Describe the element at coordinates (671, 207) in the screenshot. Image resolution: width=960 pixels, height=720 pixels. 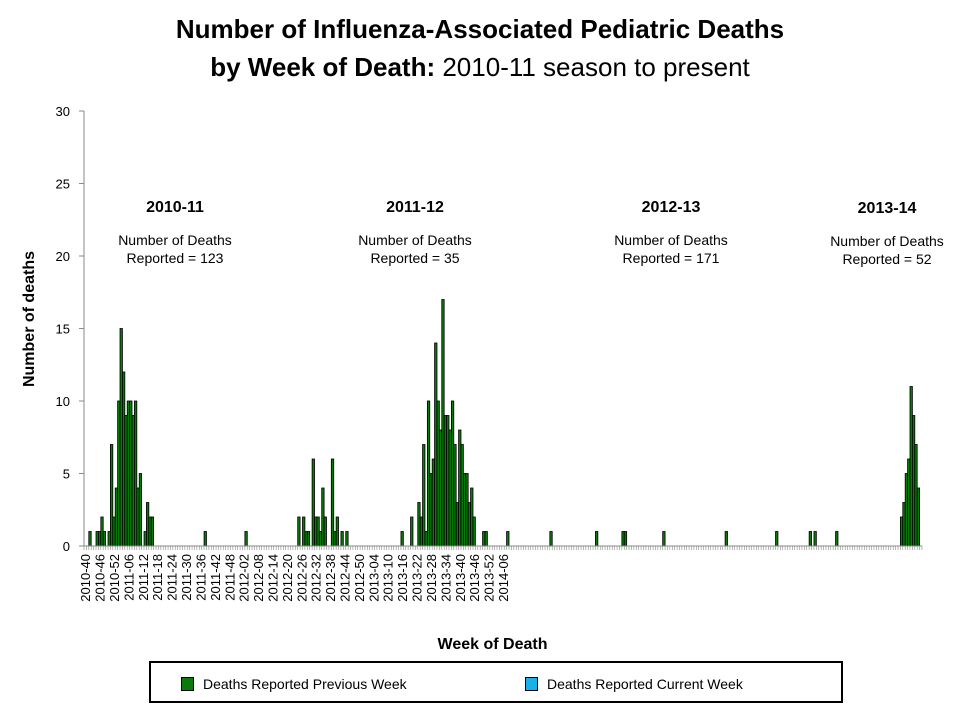
I see `season-name: 2012-13` at that location.